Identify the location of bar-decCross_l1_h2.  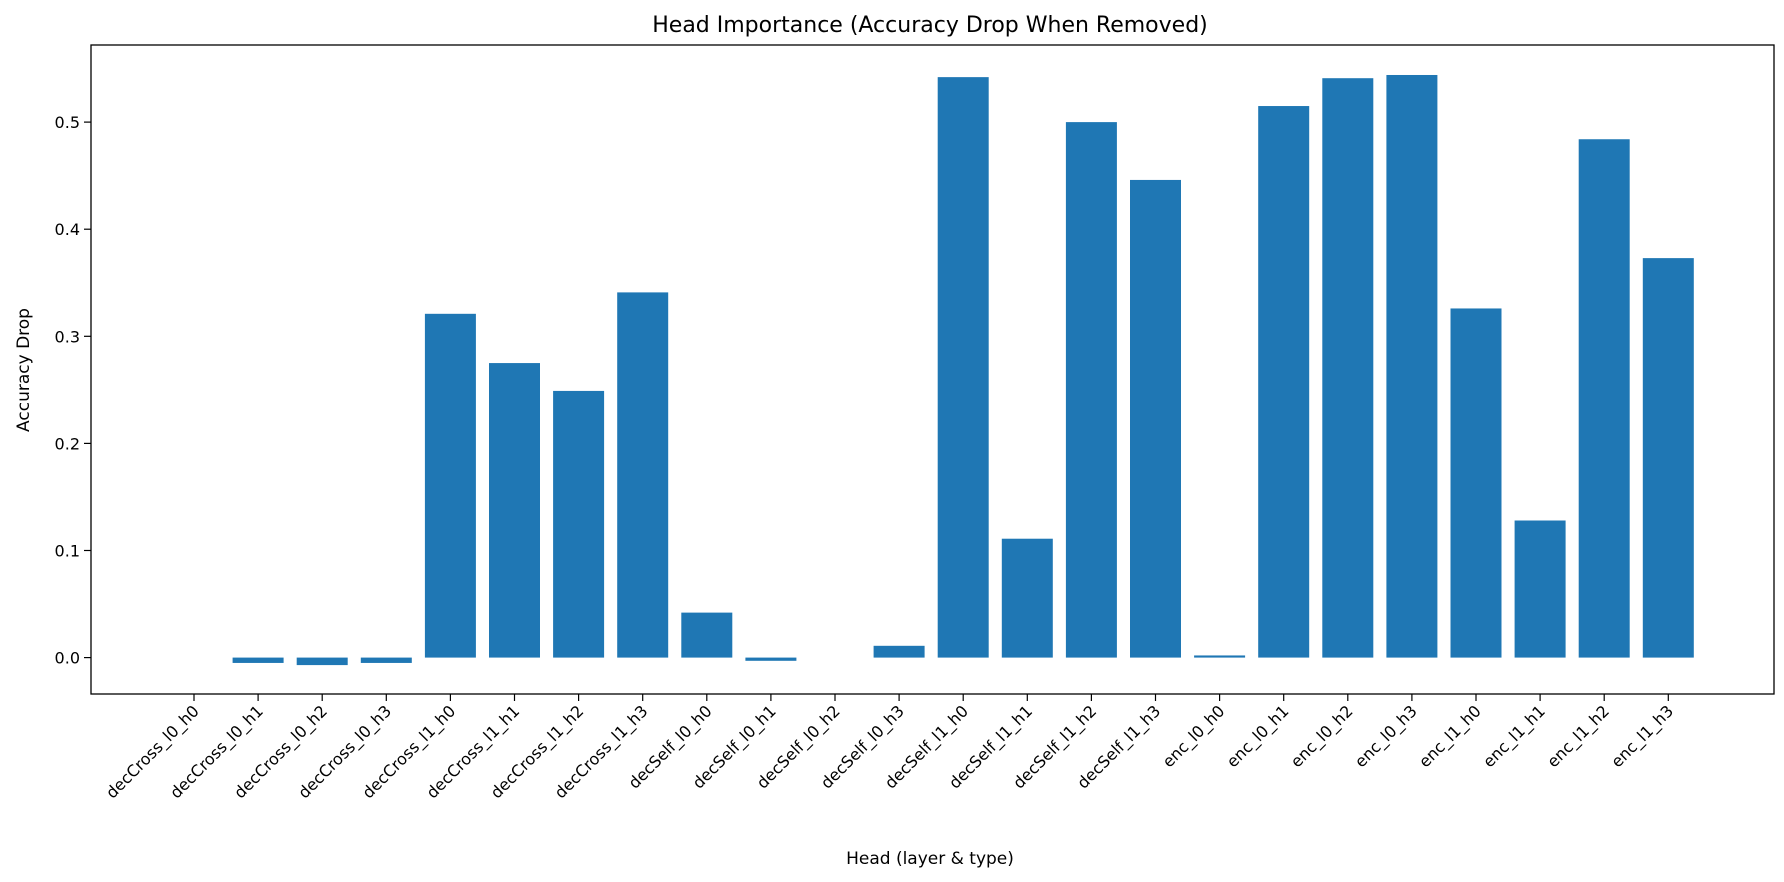
(579, 524).